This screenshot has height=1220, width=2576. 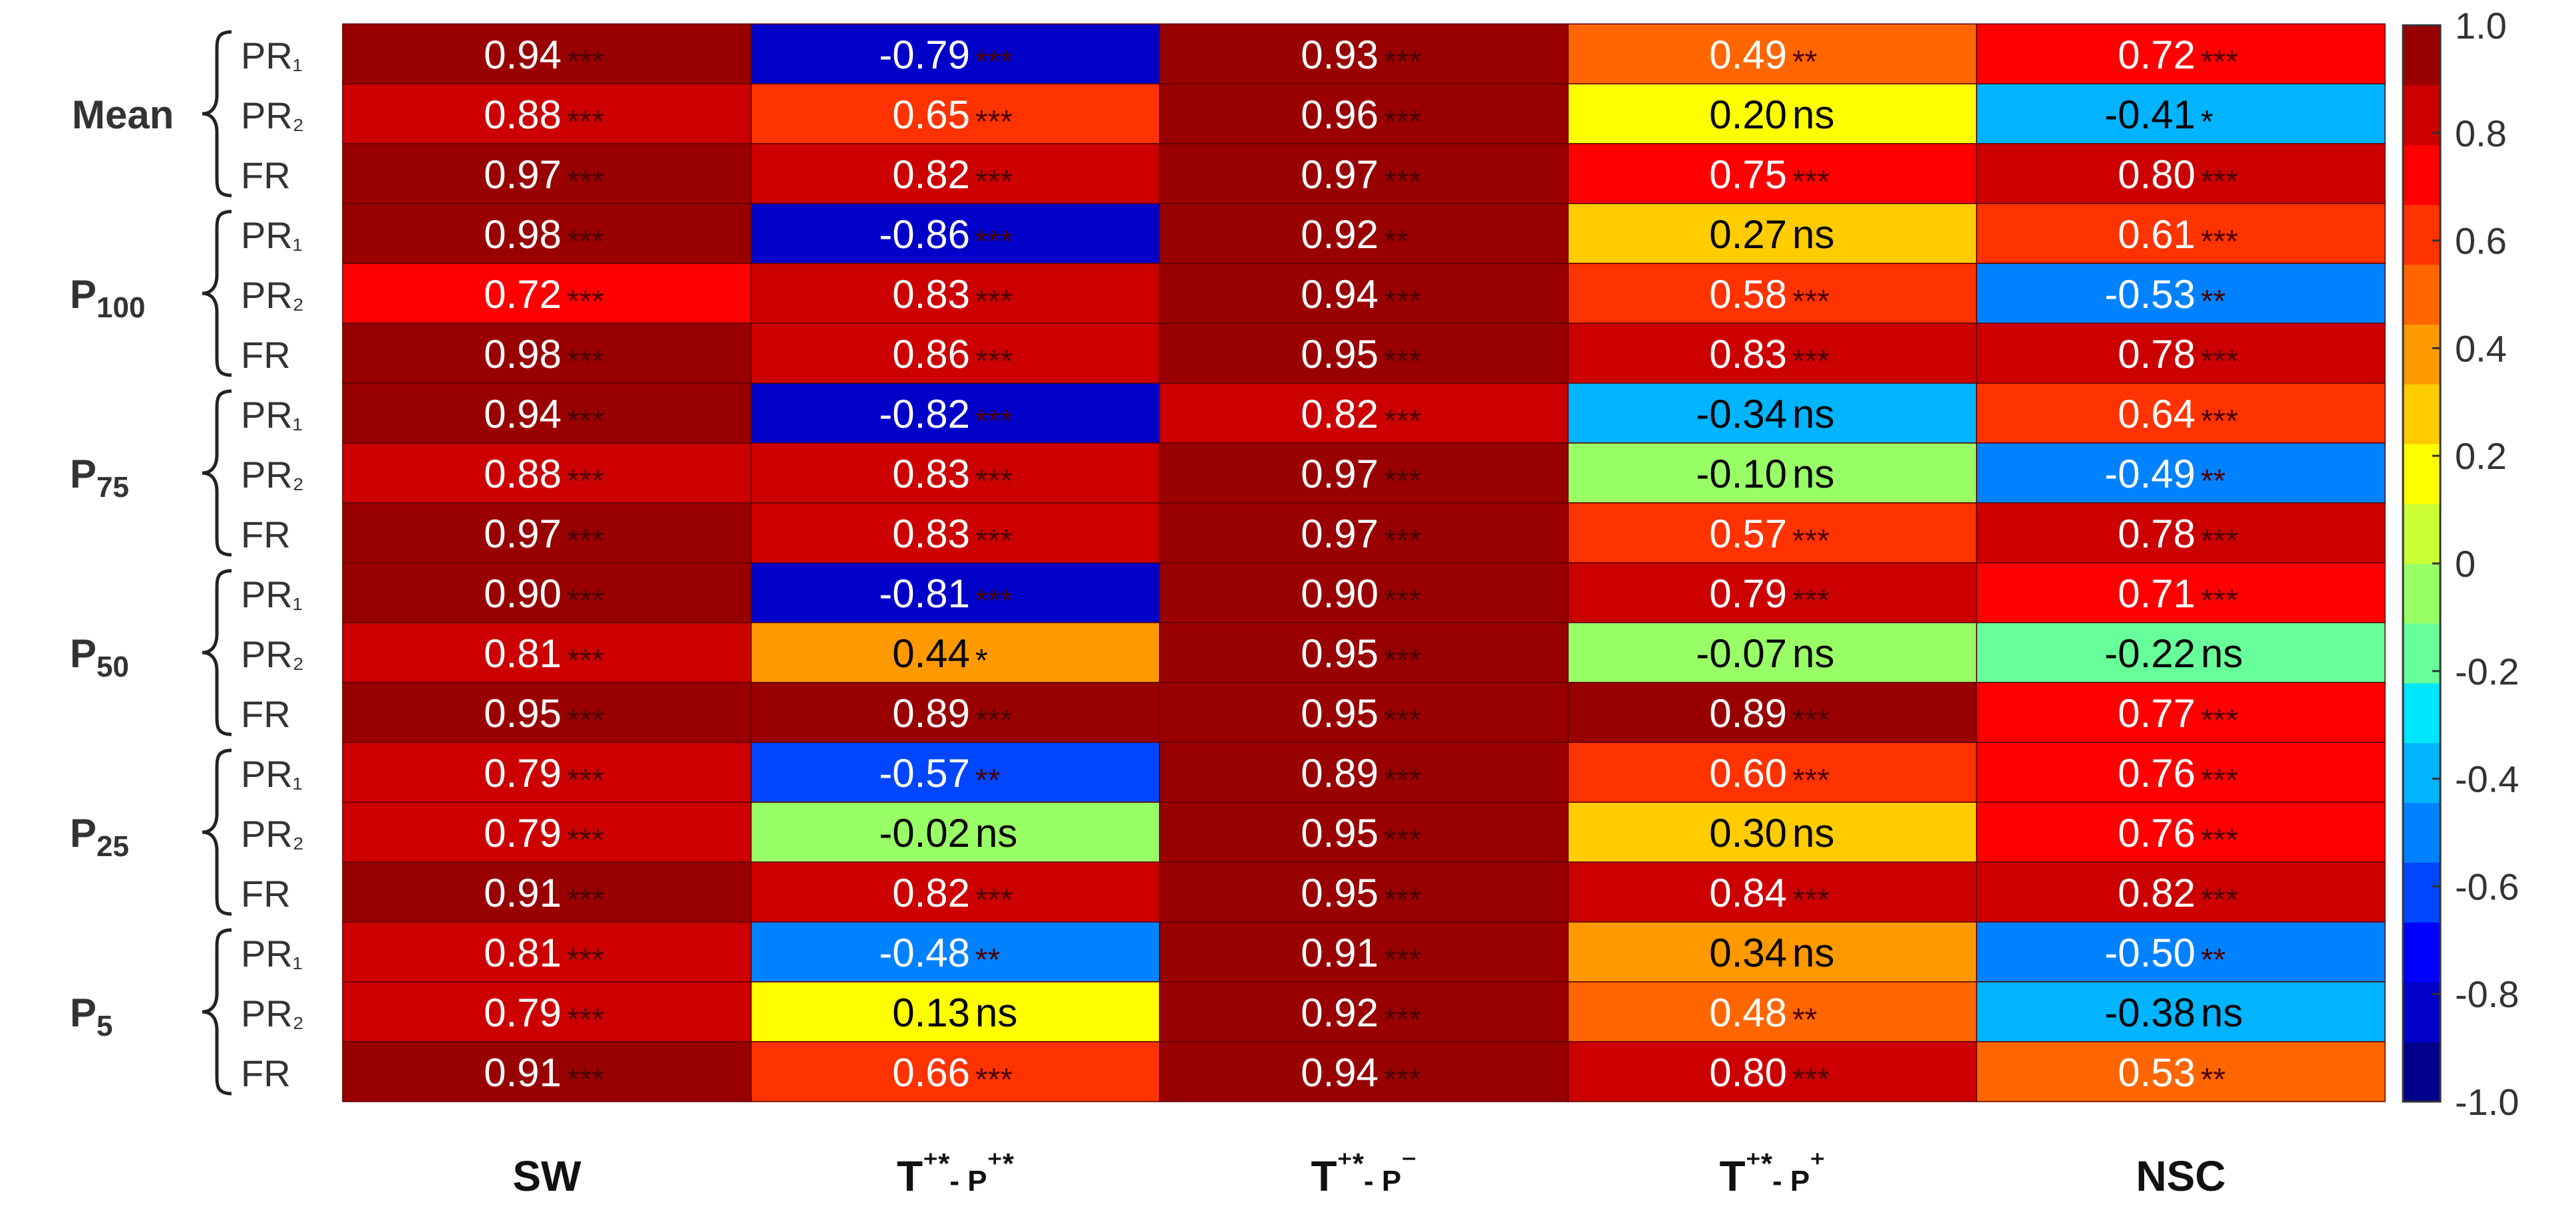 What do you see at coordinates (1339, 773) in the screenshot?
I see `cell-value-label: 0.89` at bounding box center [1339, 773].